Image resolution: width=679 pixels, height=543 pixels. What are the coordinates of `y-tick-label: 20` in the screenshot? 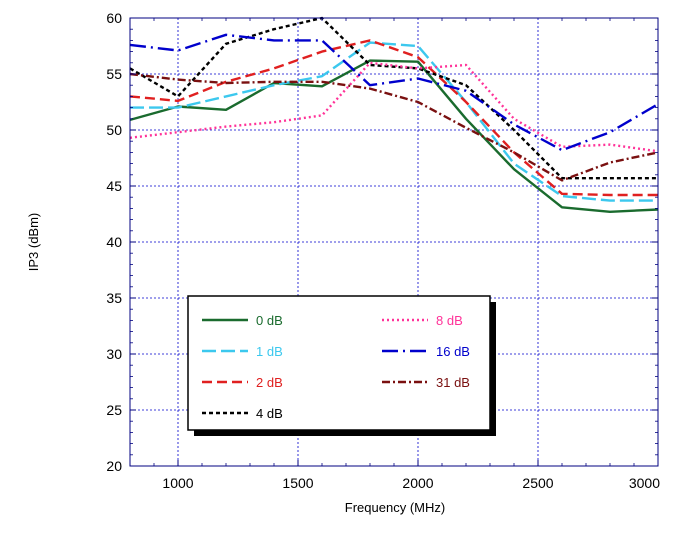 It's located at (114, 466).